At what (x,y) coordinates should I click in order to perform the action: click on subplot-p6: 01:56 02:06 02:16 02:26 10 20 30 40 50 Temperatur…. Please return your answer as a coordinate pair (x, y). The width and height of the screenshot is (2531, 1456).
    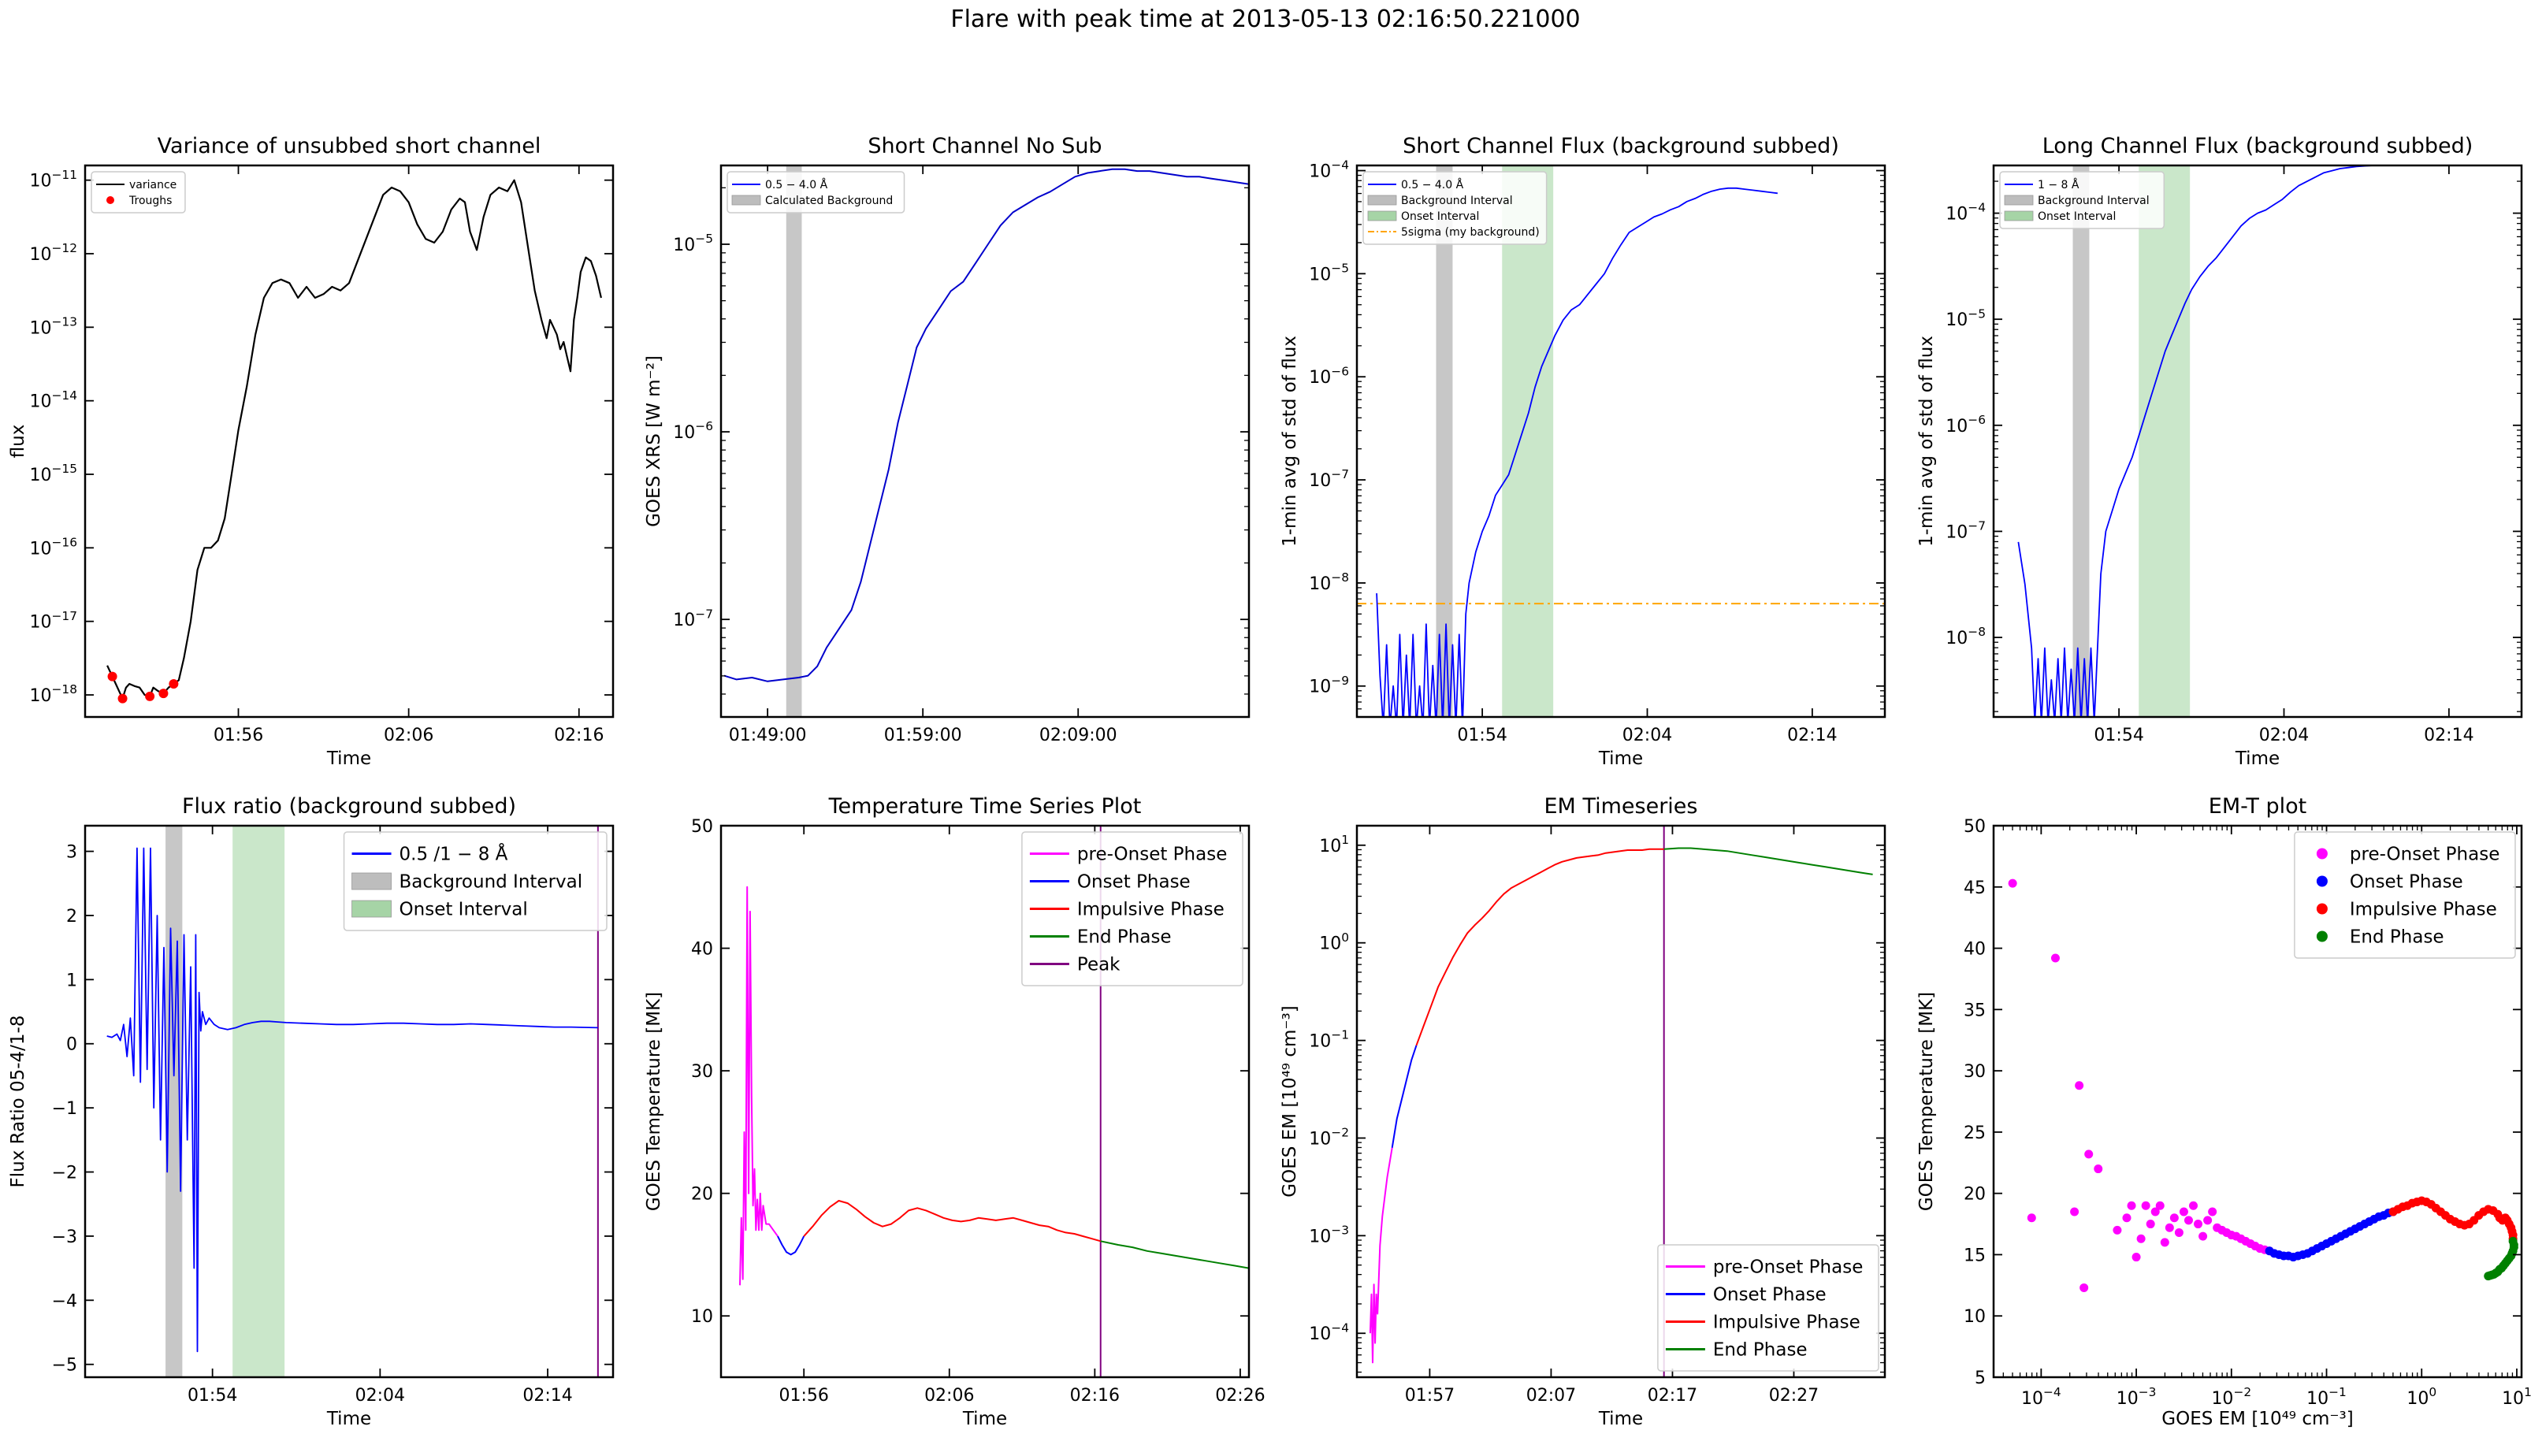
    Looking at the image, I should click on (955, 1111).